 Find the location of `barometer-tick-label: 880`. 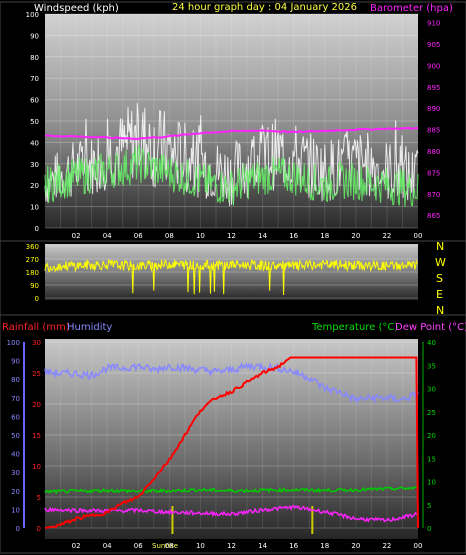

barometer-tick-label: 880 is located at coordinates (433, 152).